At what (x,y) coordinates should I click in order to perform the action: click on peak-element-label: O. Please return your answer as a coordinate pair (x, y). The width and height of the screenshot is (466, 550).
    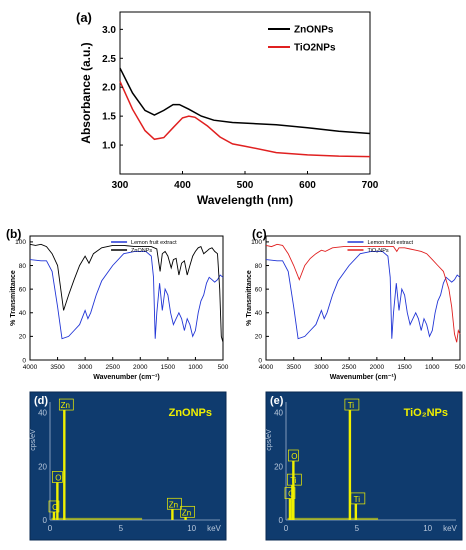
    Looking at the image, I should click on (294, 456).